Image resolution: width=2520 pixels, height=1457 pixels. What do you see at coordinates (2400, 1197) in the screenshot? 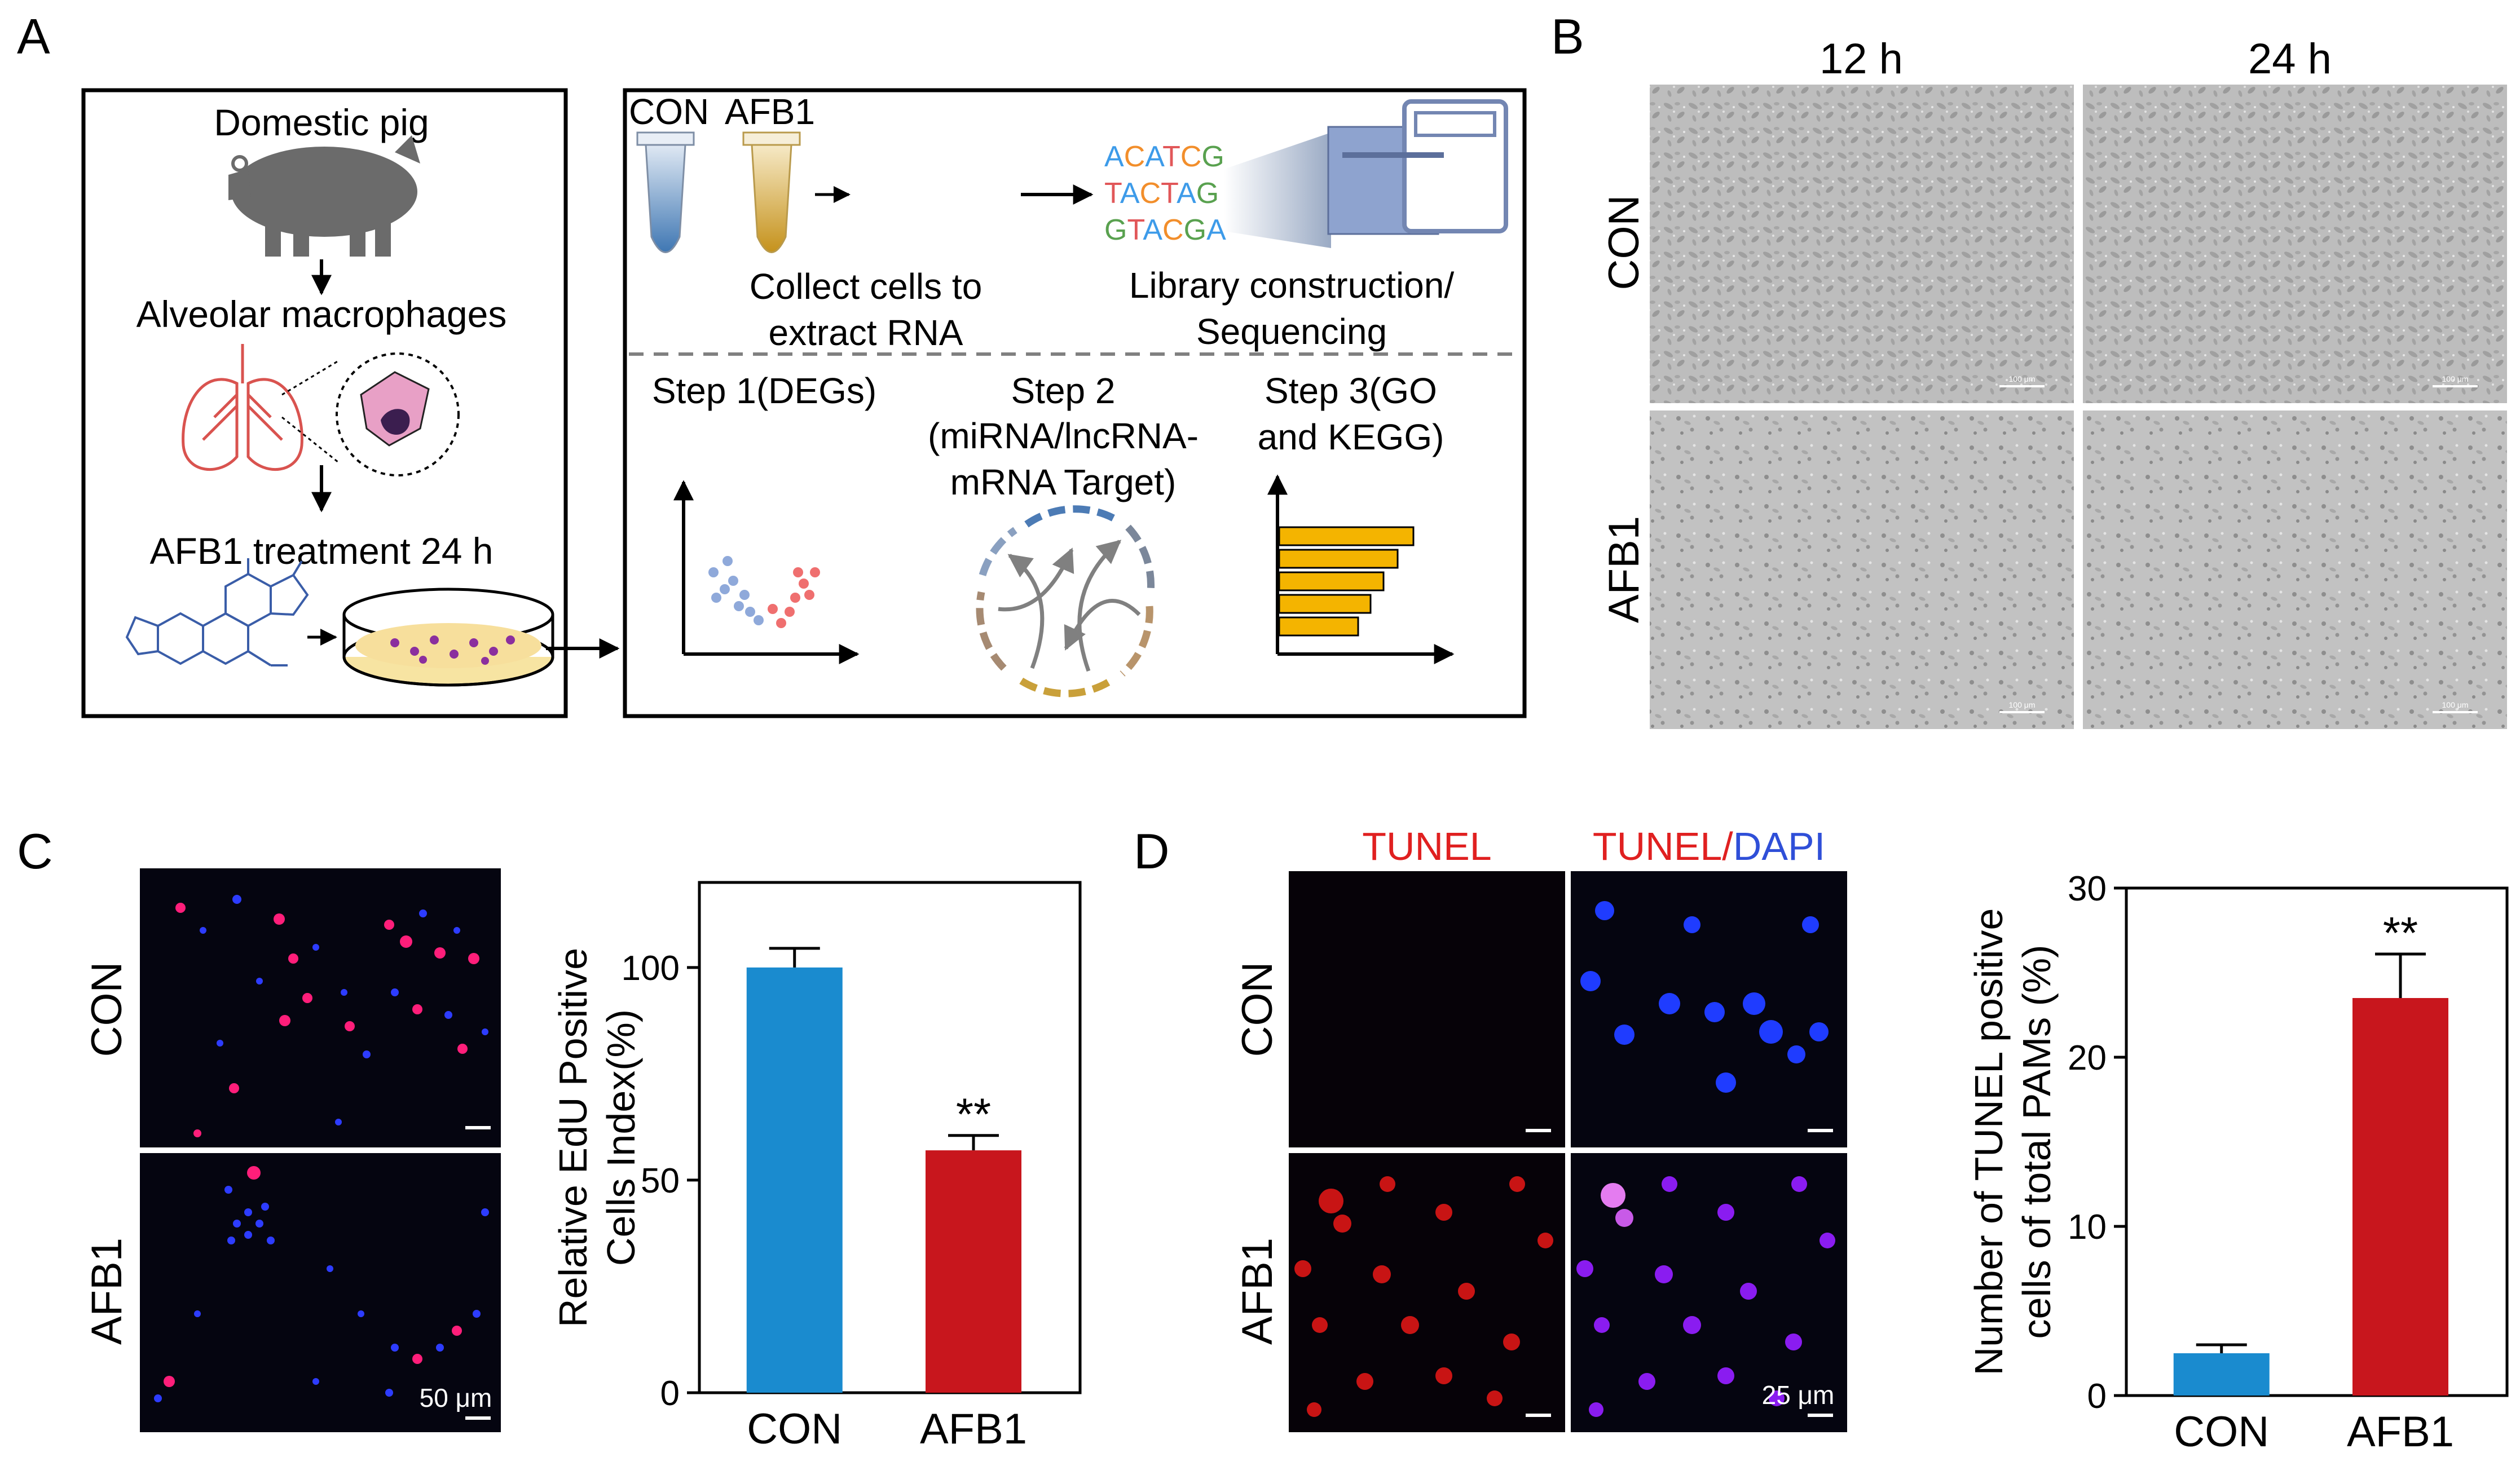
I see `bar-afb1` at bounding box center [2400, 1197].